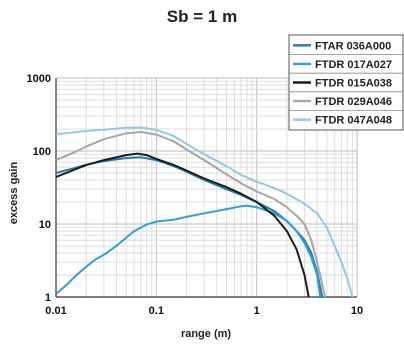  Describe the element at coordinates (202, 16) in the screenshot. I see `chart-title: Sb = 1 m` at that location.